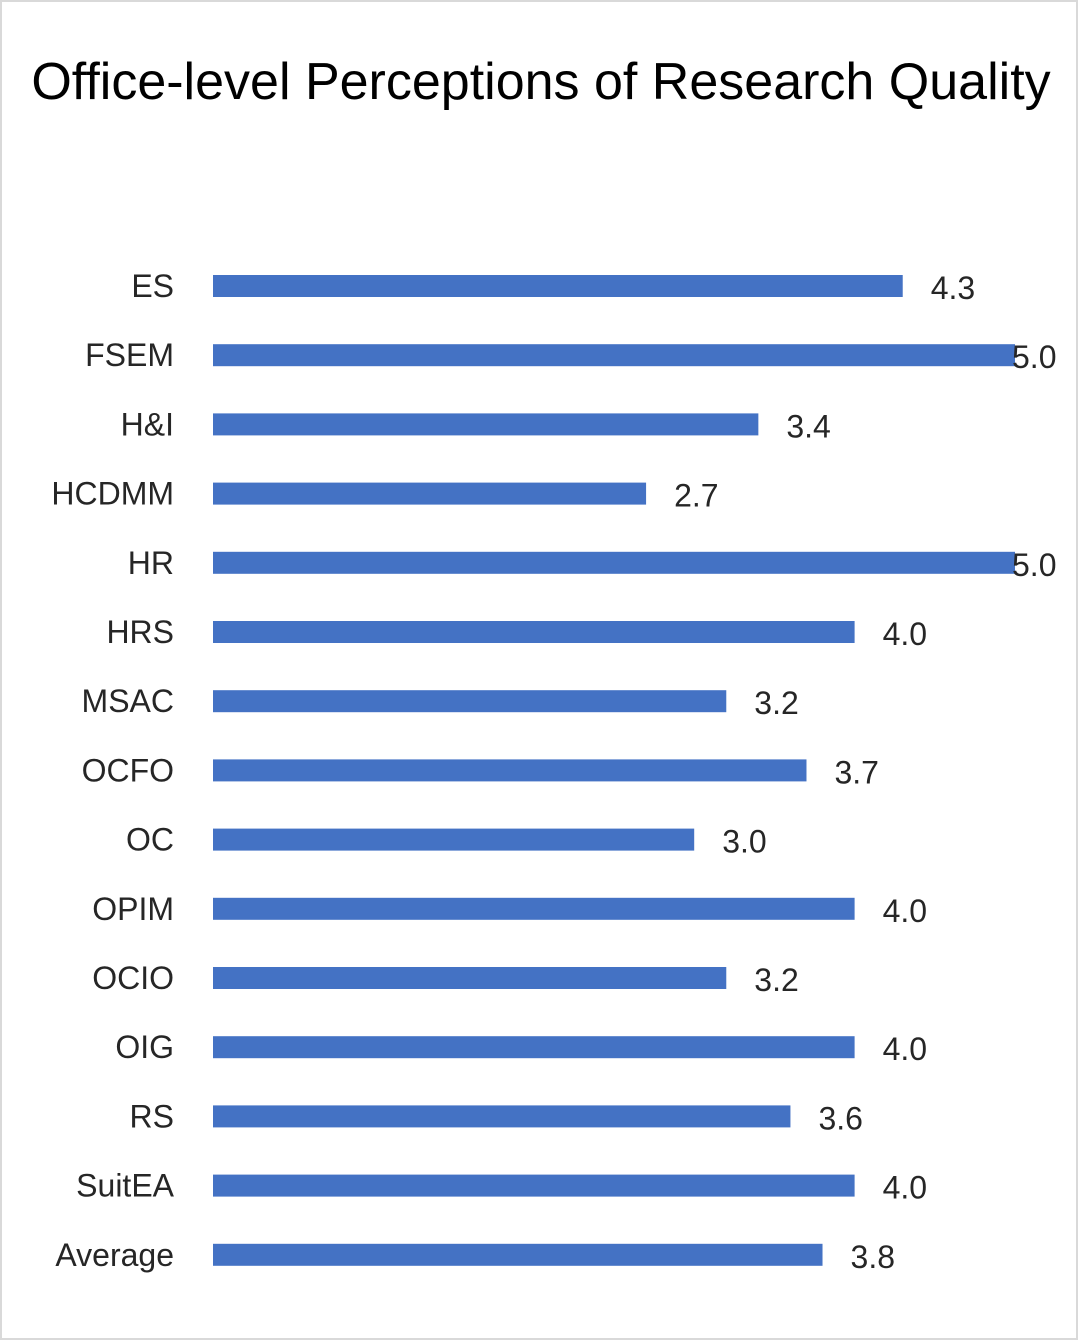  What do you see at coordinates (152, 286) in the screenshot?
I see `category-label: ES` at bounding box center [152, 286].